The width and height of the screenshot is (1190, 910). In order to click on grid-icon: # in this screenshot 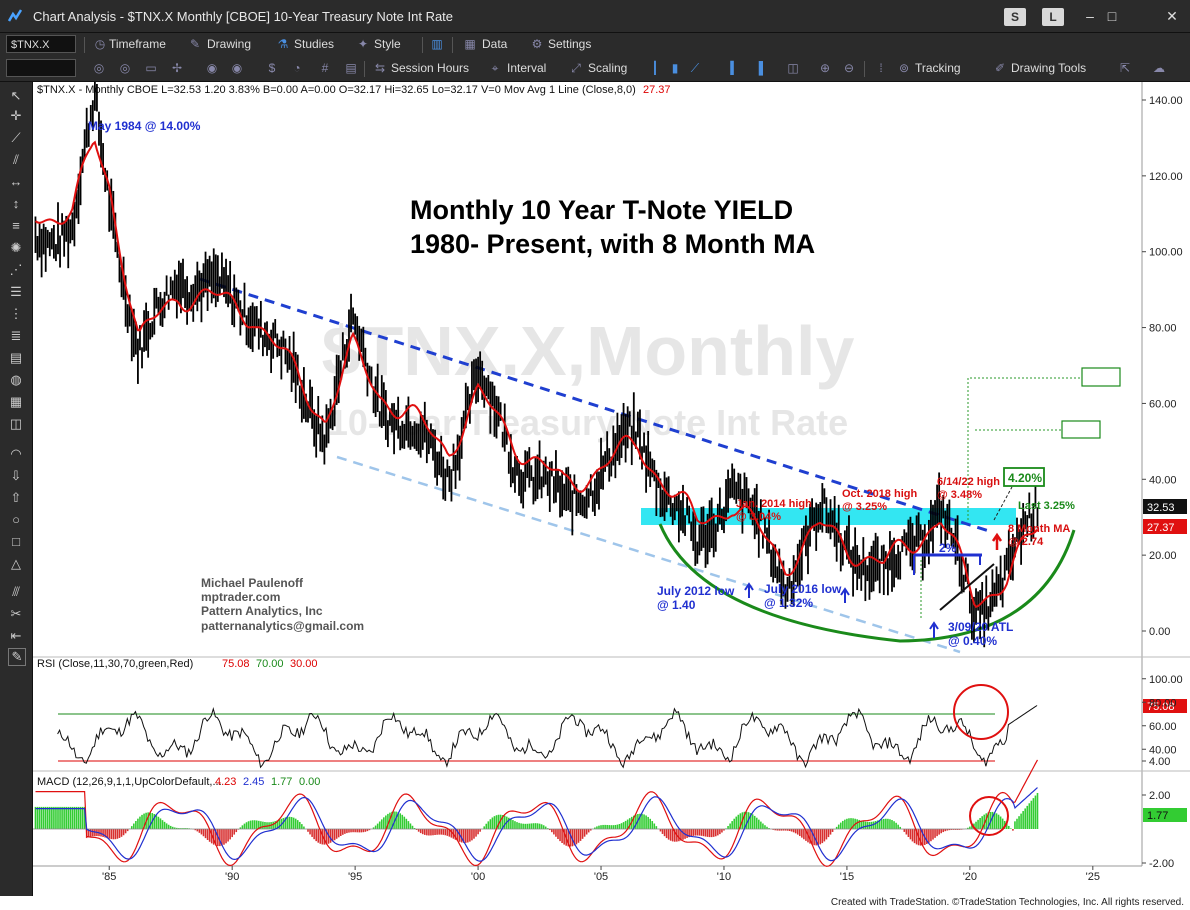, I will do `click(325, 68)`.